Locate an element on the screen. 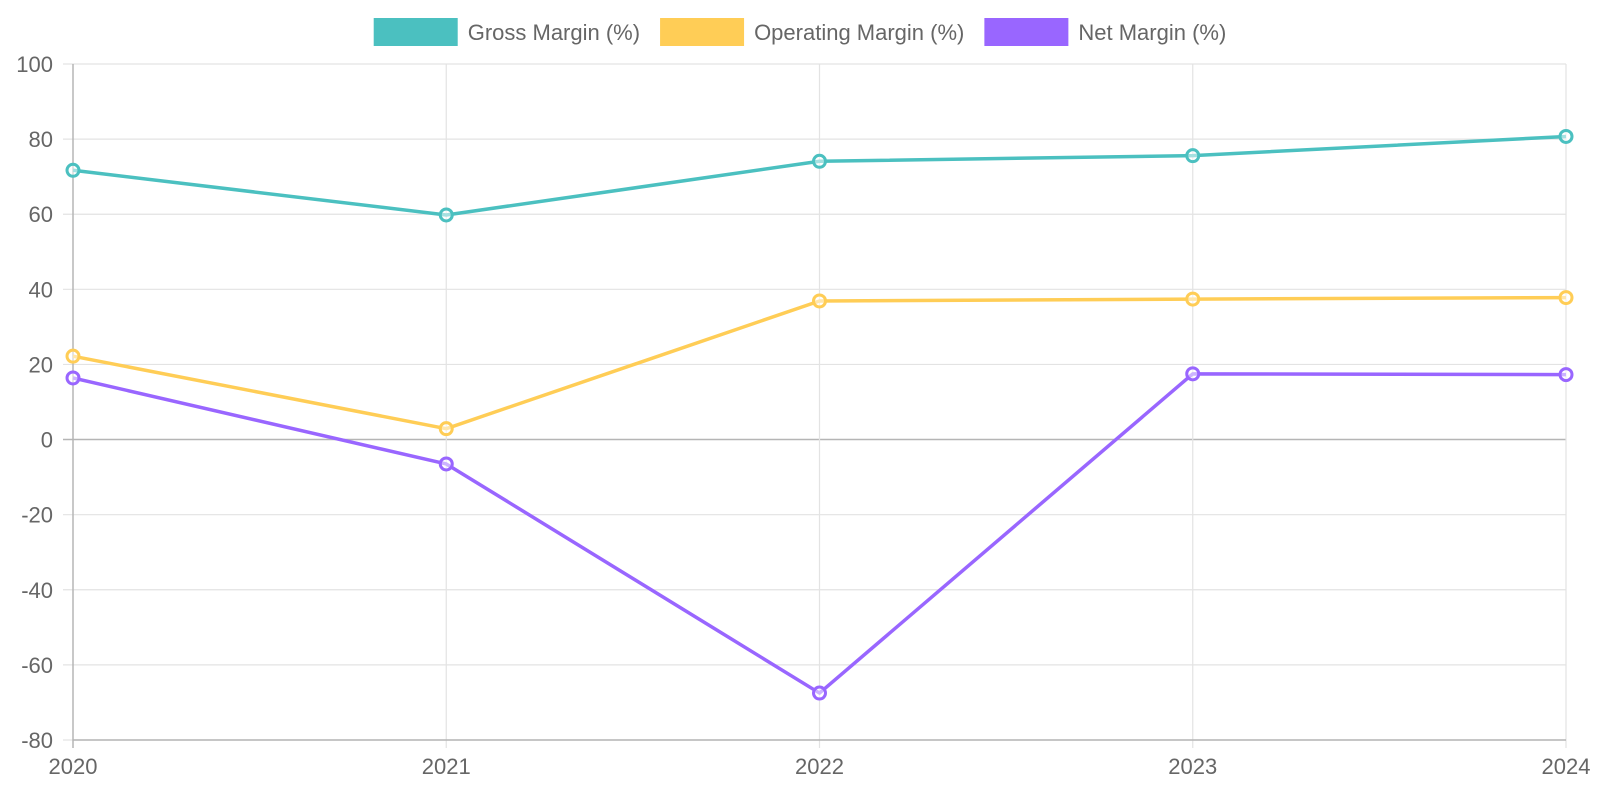  x-tick-label: 2022 is located at coordinates (819, 766).